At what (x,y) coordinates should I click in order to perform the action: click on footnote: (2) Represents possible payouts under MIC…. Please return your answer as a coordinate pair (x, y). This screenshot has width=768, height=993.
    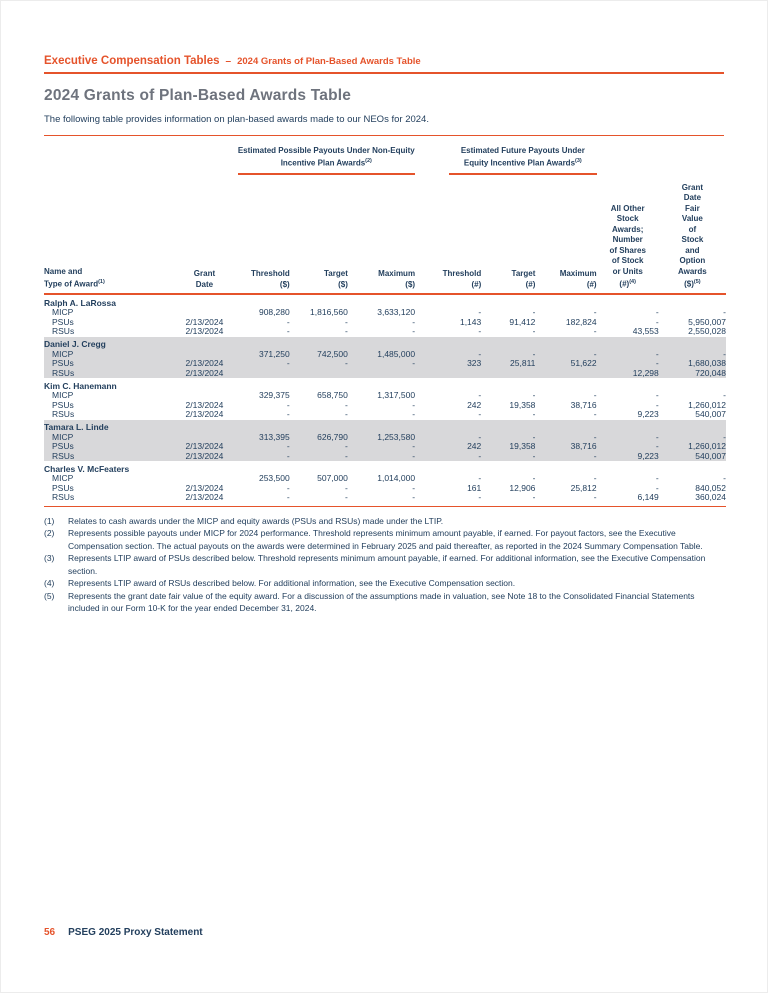
    Looking at the image, I should click on (385, 539).